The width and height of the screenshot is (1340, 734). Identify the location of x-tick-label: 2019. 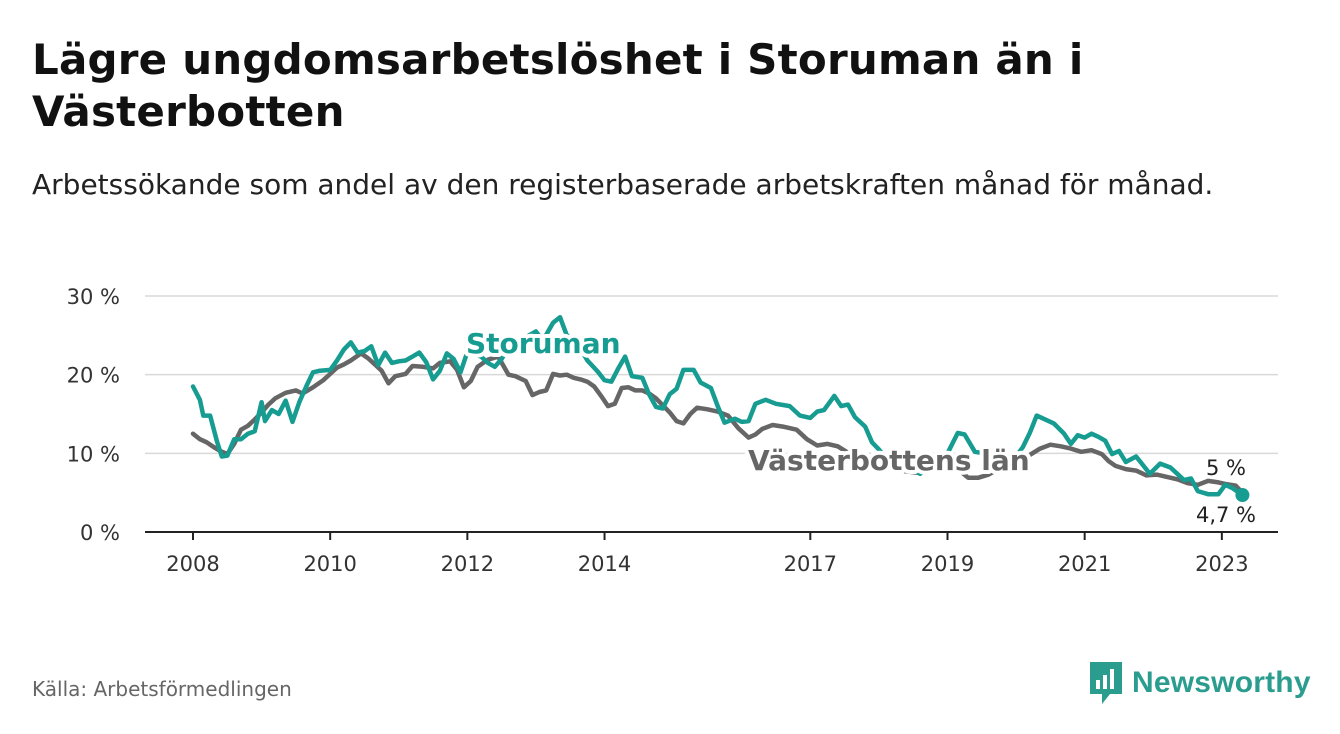
(947, 564).